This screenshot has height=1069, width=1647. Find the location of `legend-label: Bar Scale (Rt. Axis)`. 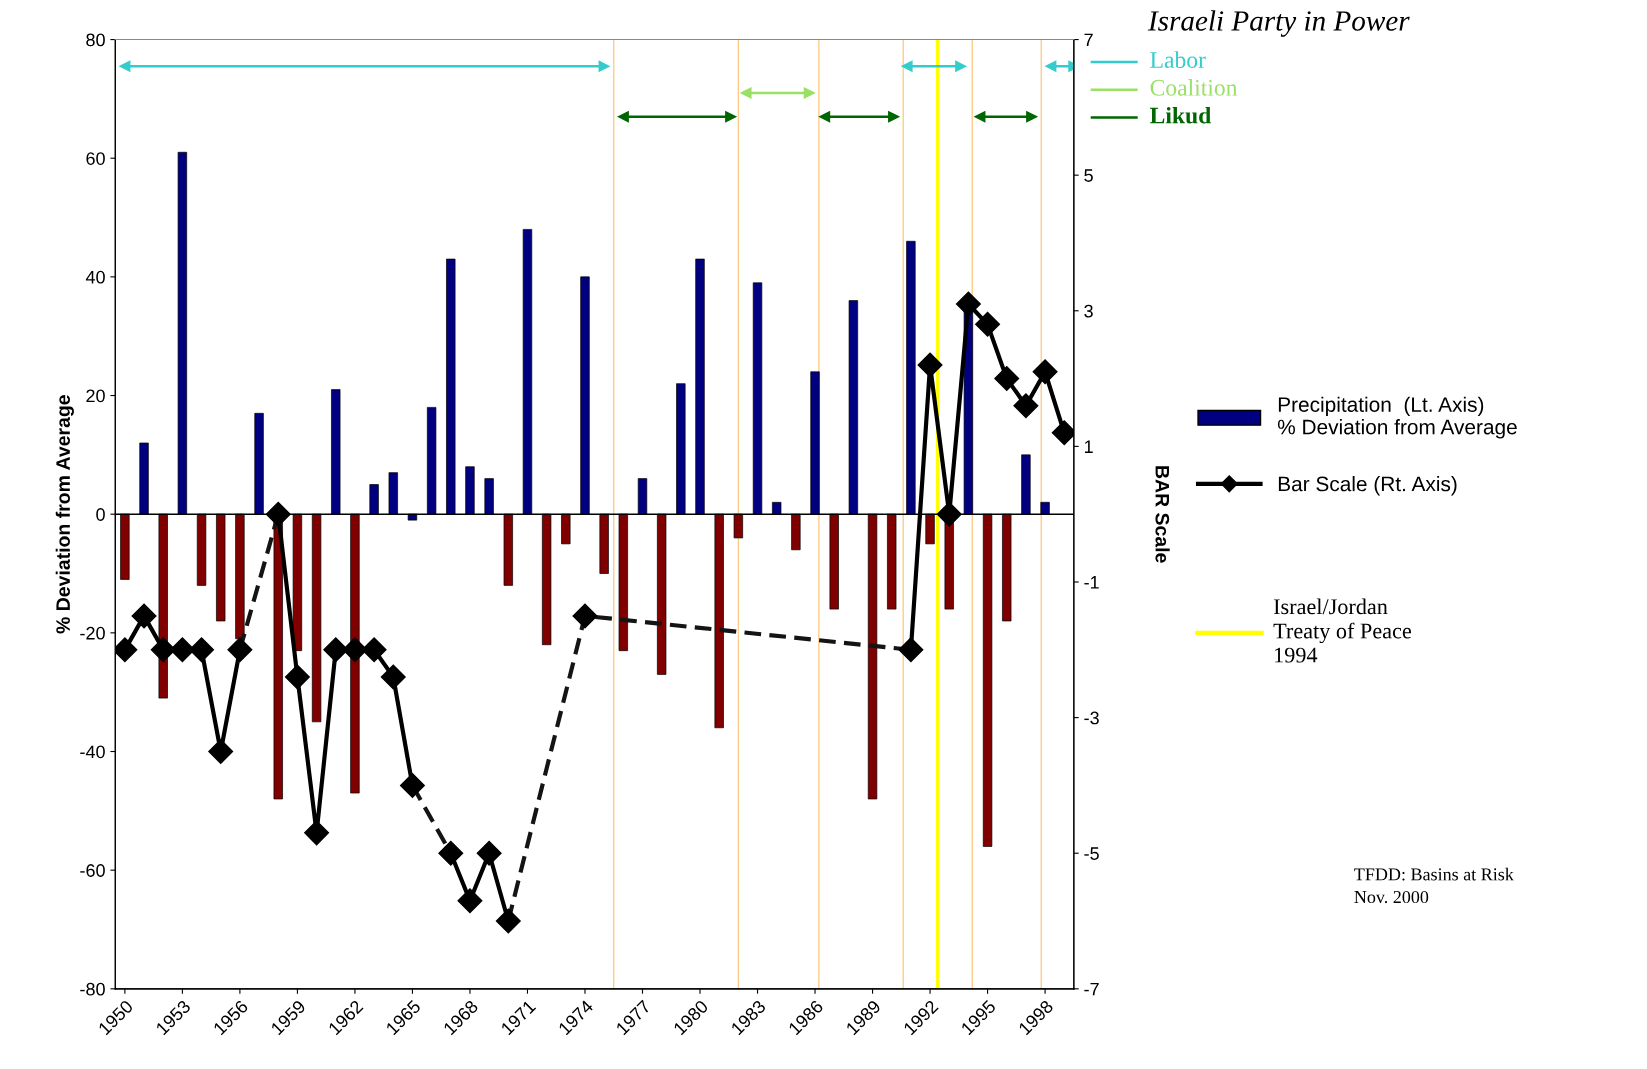

legend-label: Bar Scale (Rt. Axis) is located at coordinates (1367, 486).